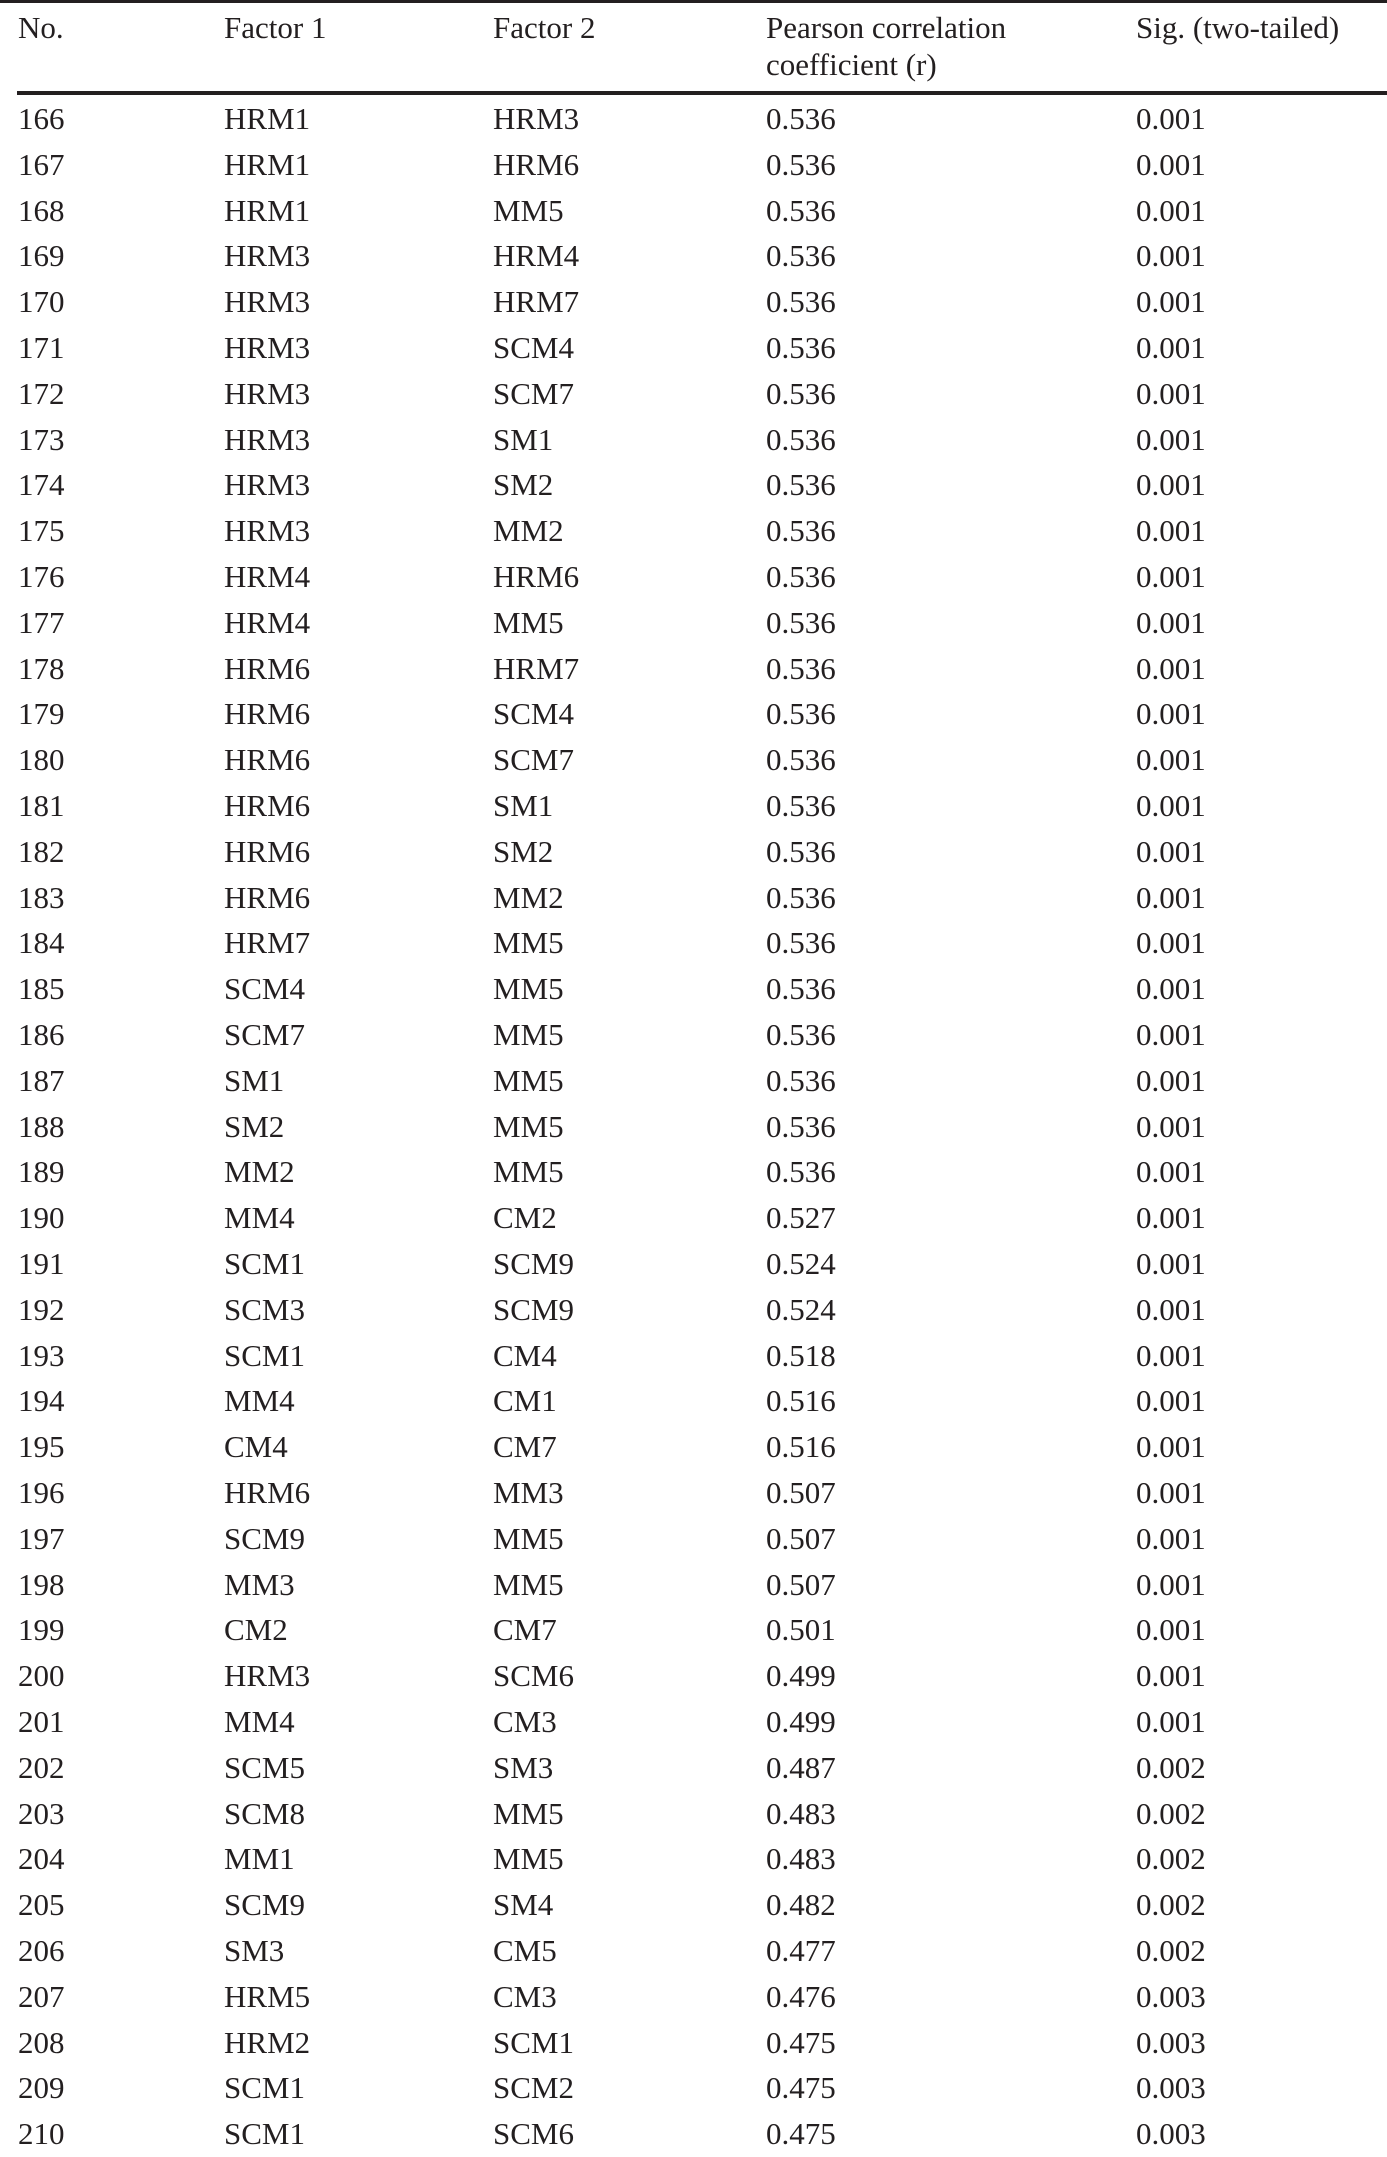 The image size is (1387, 2157). What do you see at coordinates (693, 1493) in the screenshot?
I see `table-row: 196 HRM6 MM3 0.507 0.001` at bounding box center [693, 1493].